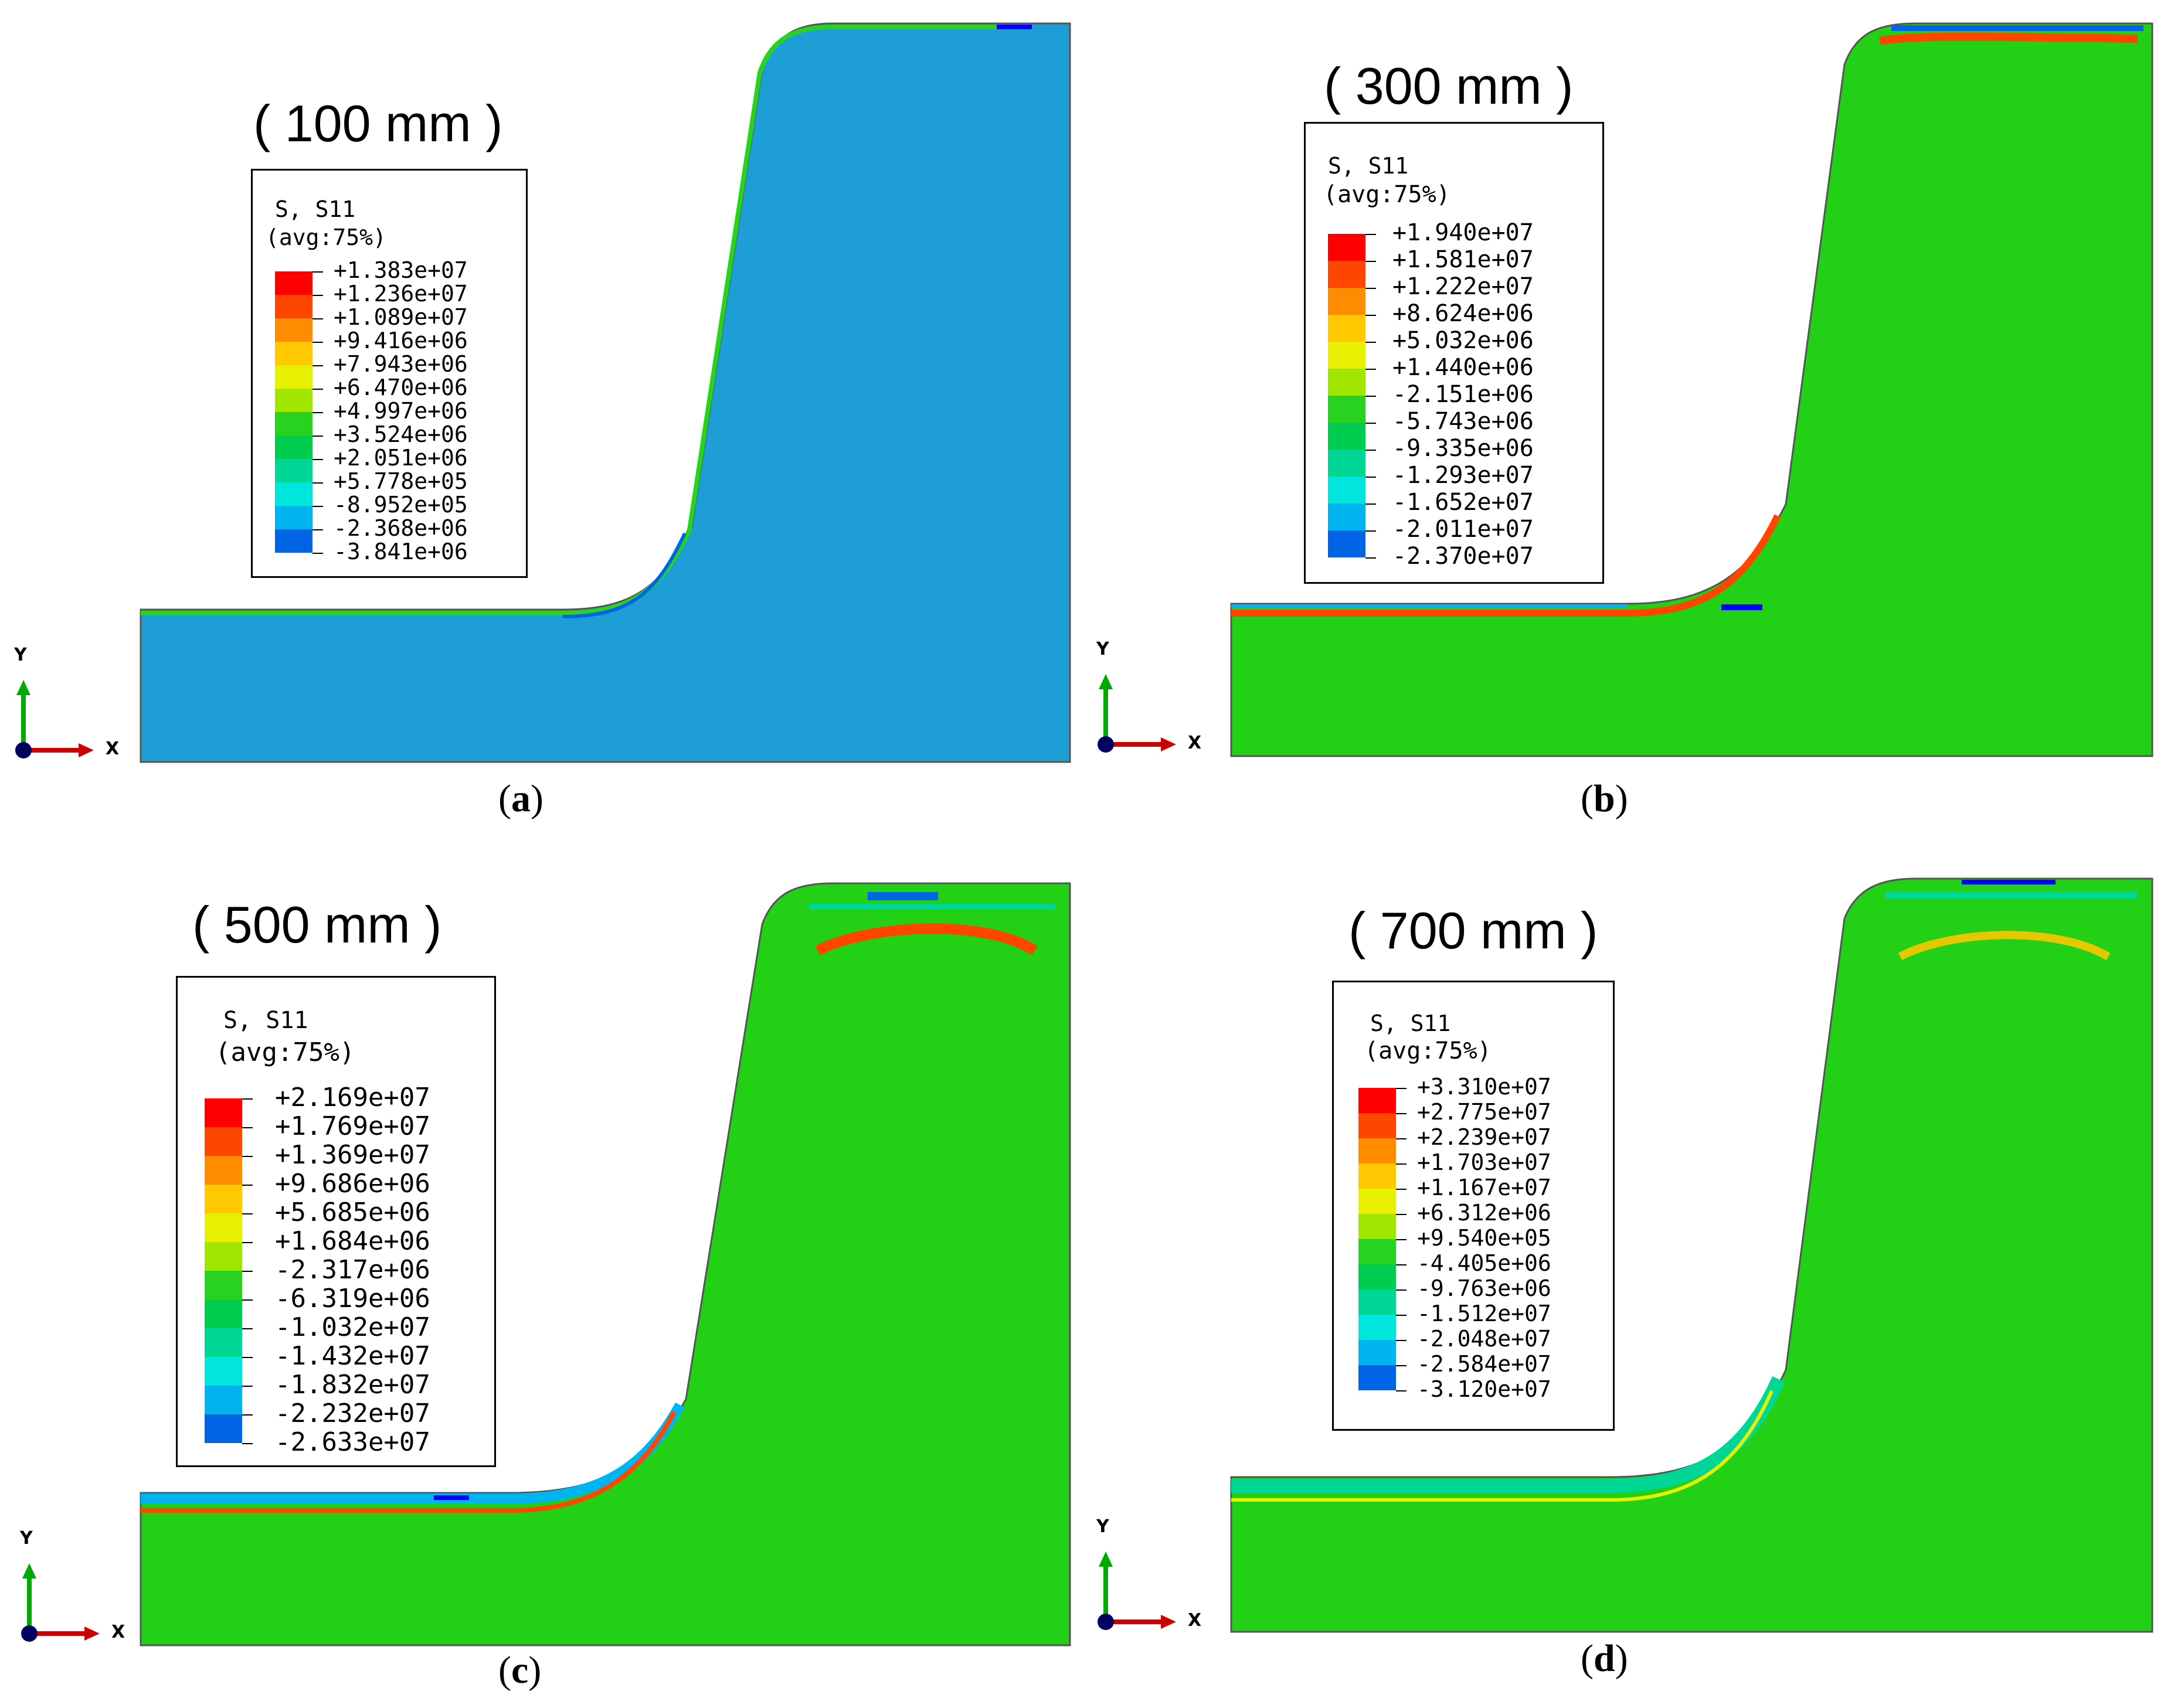 The height and width of the screenshot is (1708, 2164). Describe the element at coordinates (409, 1462) in the screenshot. I see `surface-layer-c-red` at that location.